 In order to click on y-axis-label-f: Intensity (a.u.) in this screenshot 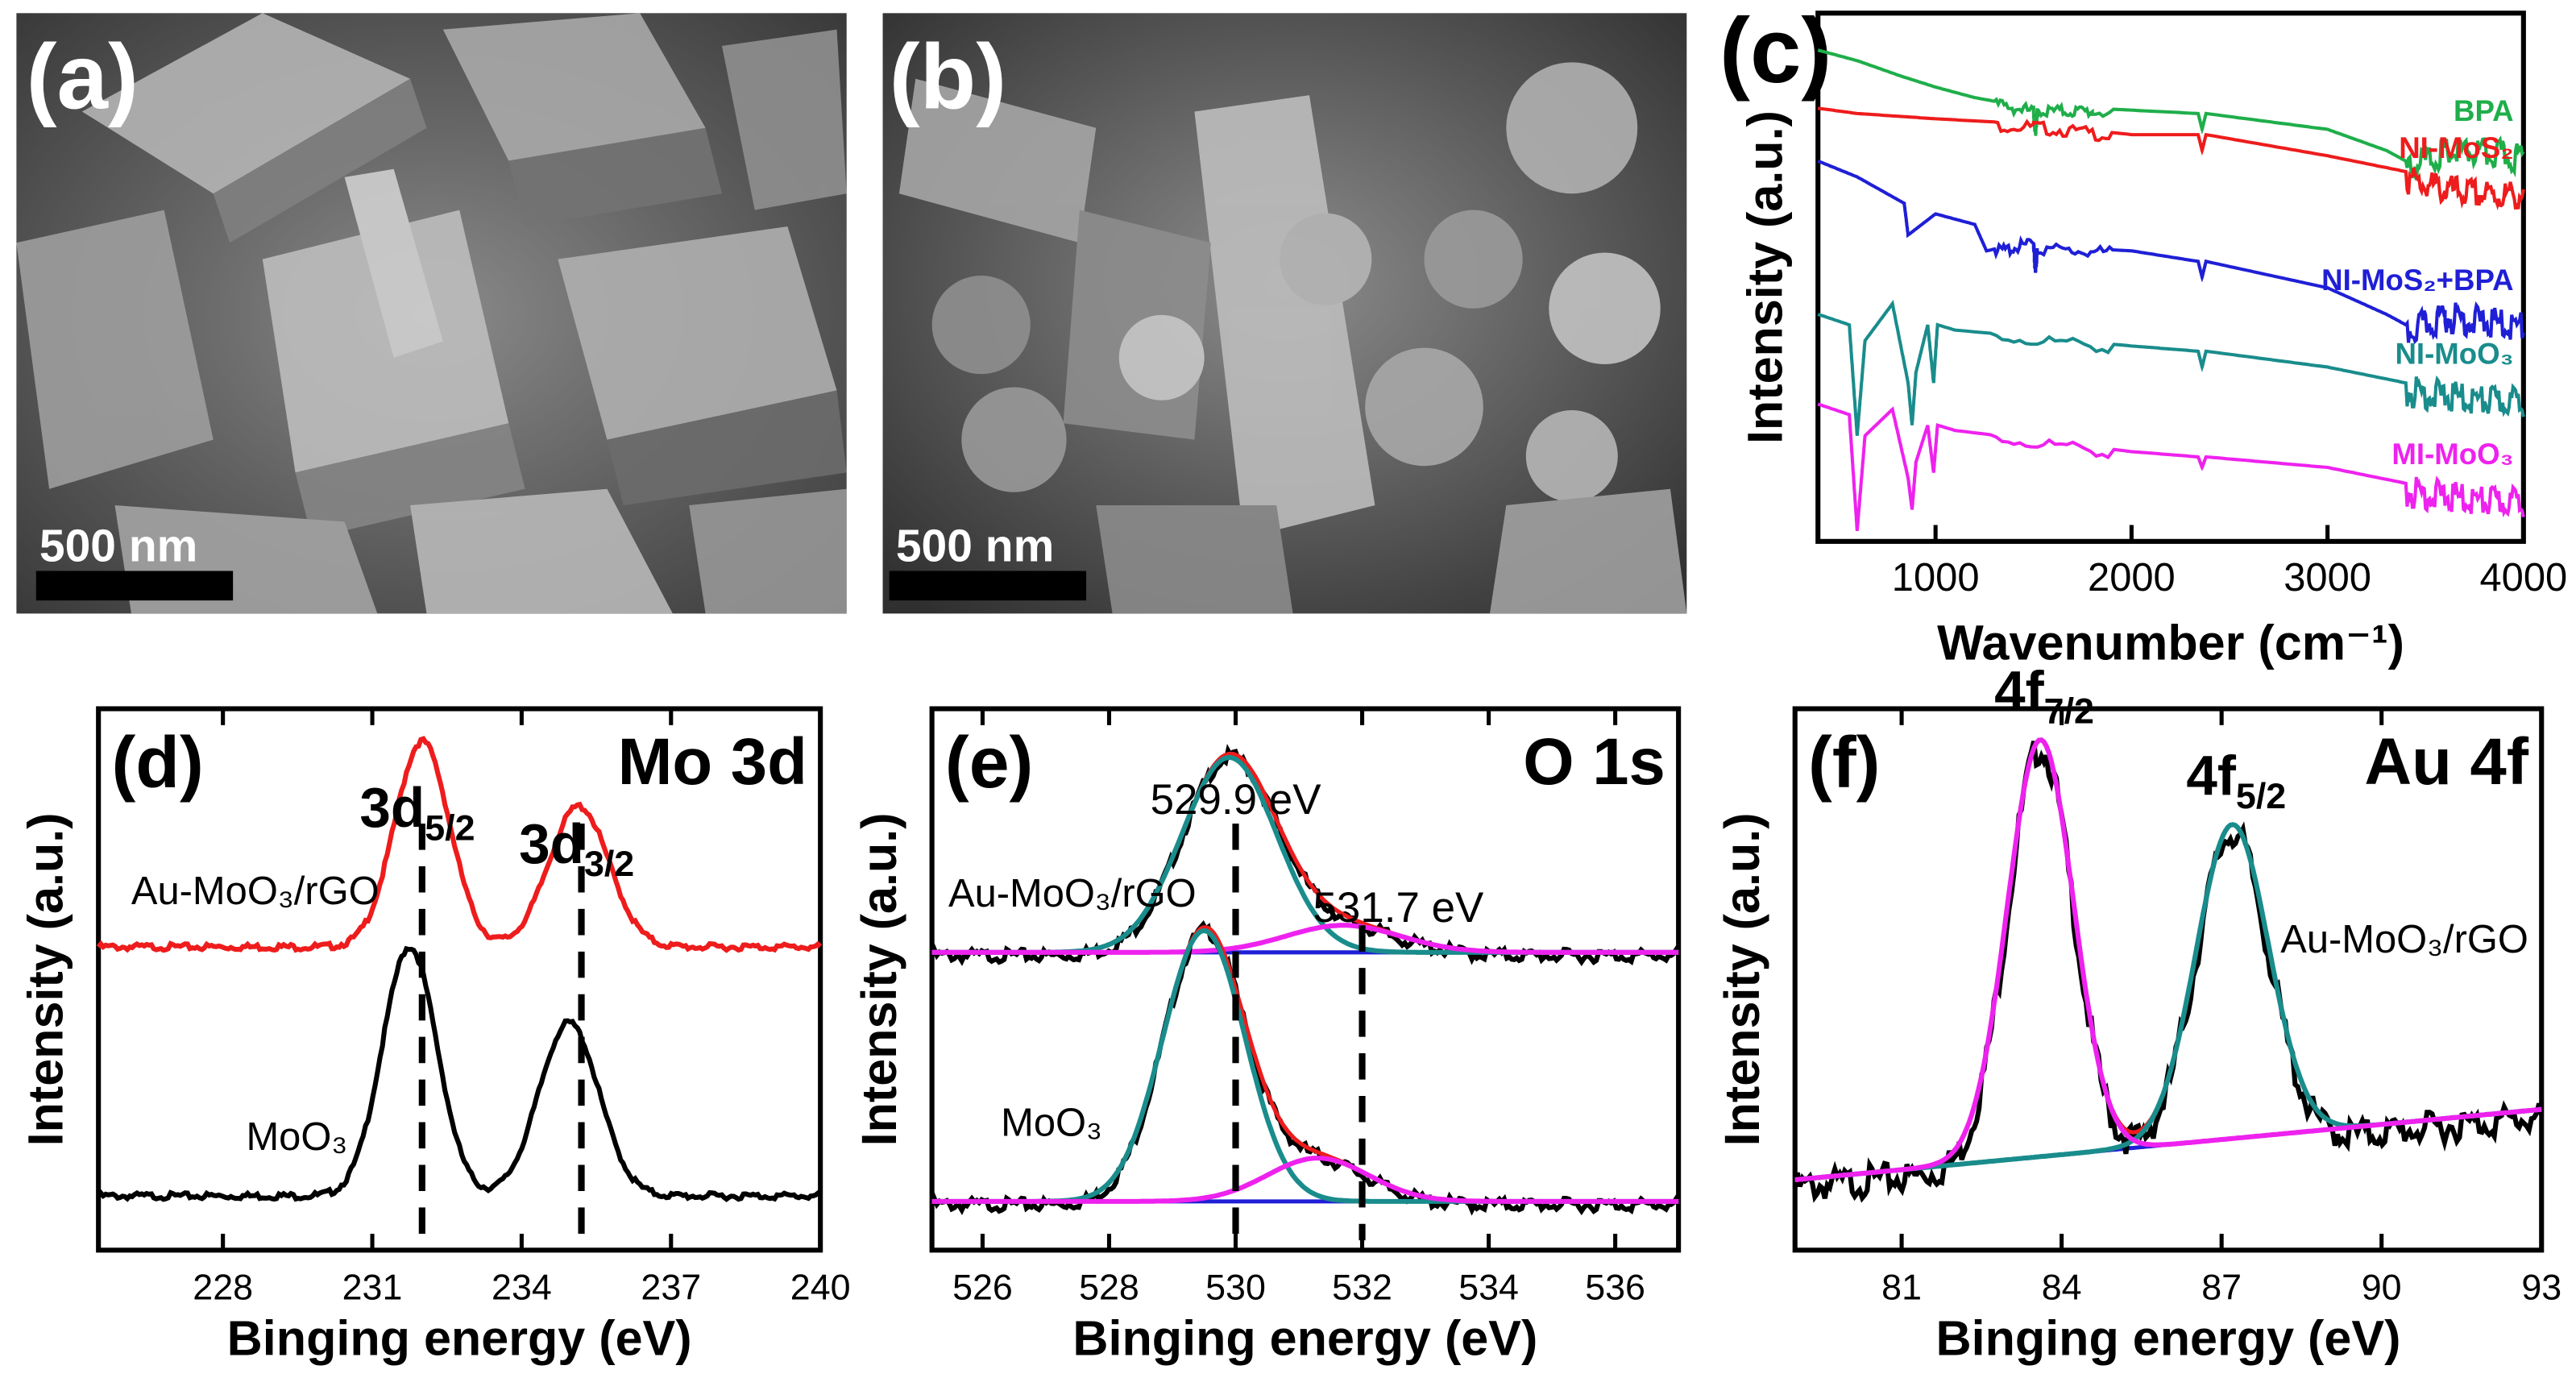, I will do `click(1742, 979)`.